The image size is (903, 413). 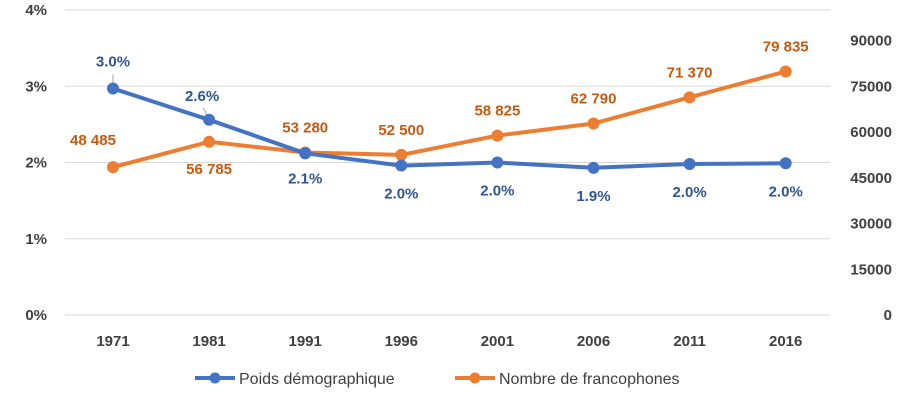 I want to click on y-left-tick-label: 4%, so click(x=36, y=10).